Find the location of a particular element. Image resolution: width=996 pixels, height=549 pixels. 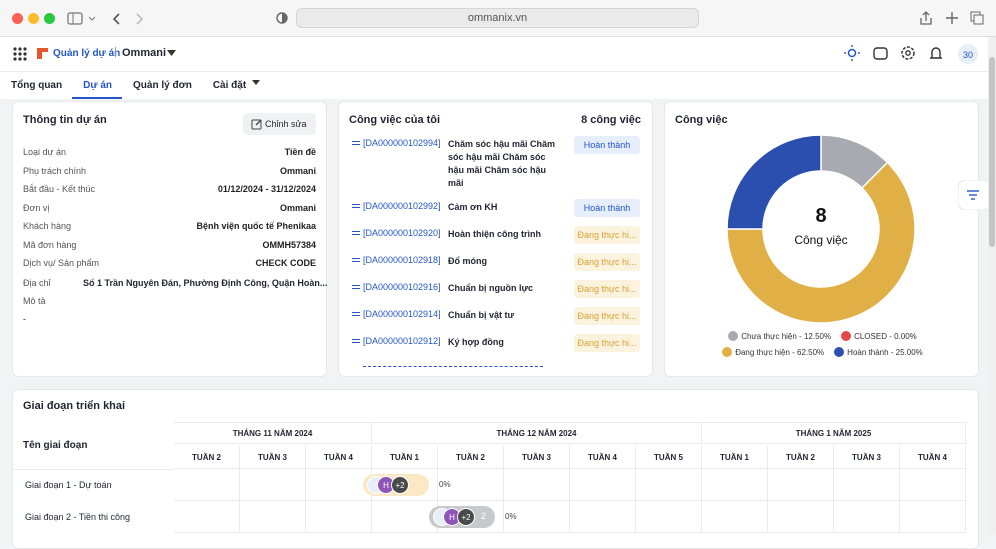

legend-item: CLOSED - 0.00% is located at coordinates (879, 336).